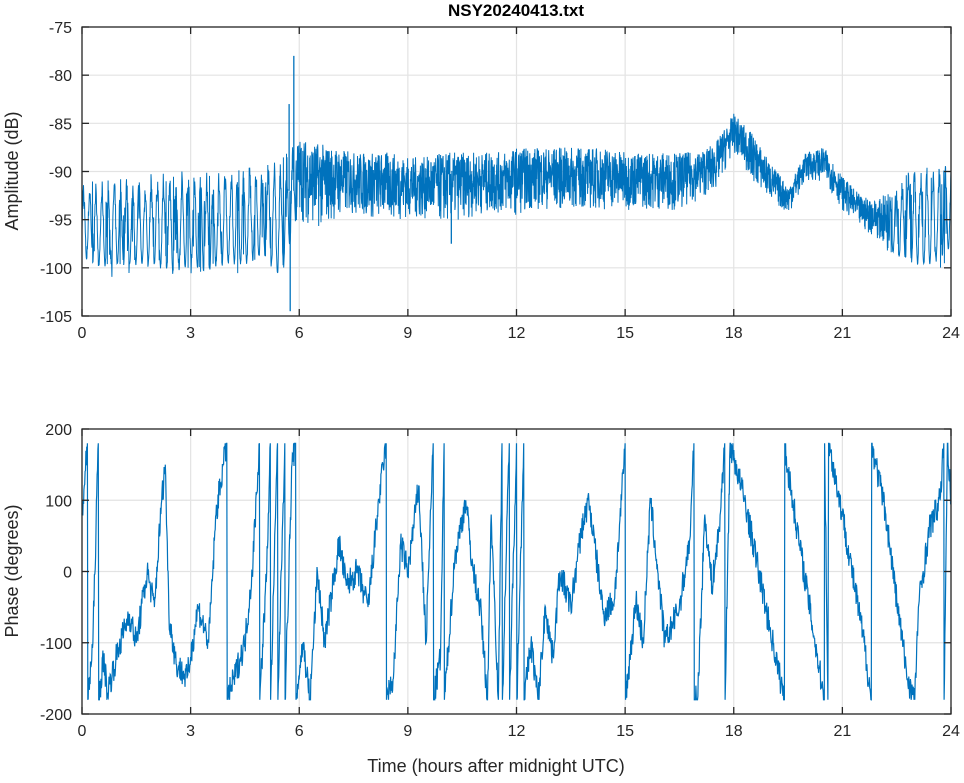 The width and height of the screenshot is (964, 783). What do you see at coordinates (12, 170) in the screenshot?
I see `amplitude-y-label: Amplitude (dB)` at bounding box center [12, 170].